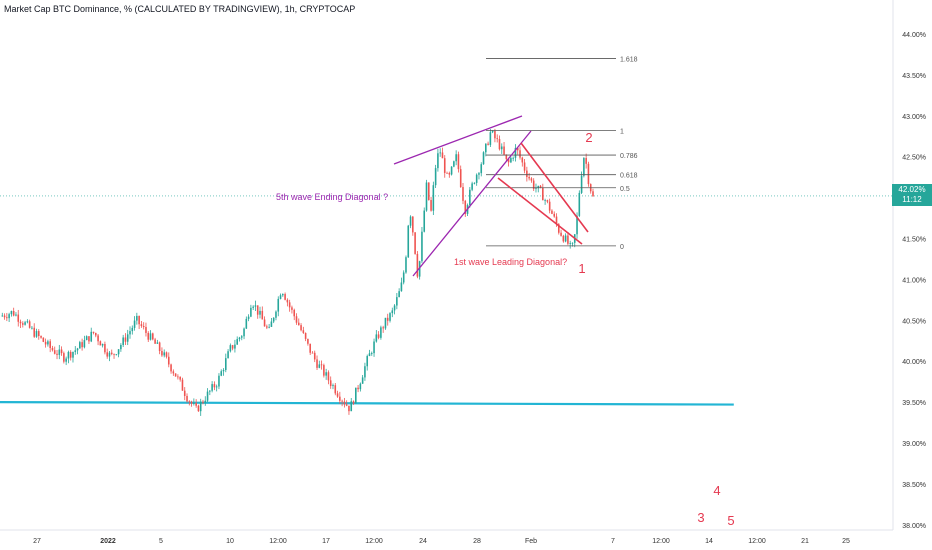  Describe the element at coordinates (914, 485) in the screenshot. I see `y-tick-label: 38.50%` at that location.